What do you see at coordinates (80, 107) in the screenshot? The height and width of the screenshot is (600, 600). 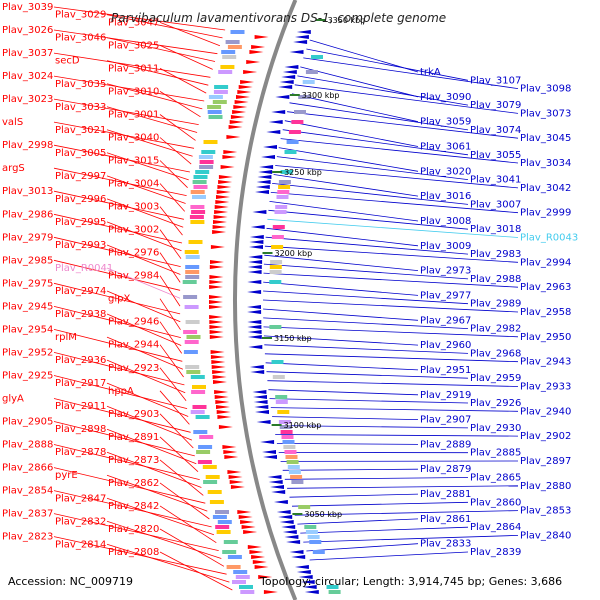 I see `gene-label: Plav_3033` at bounding box center [80, 107].